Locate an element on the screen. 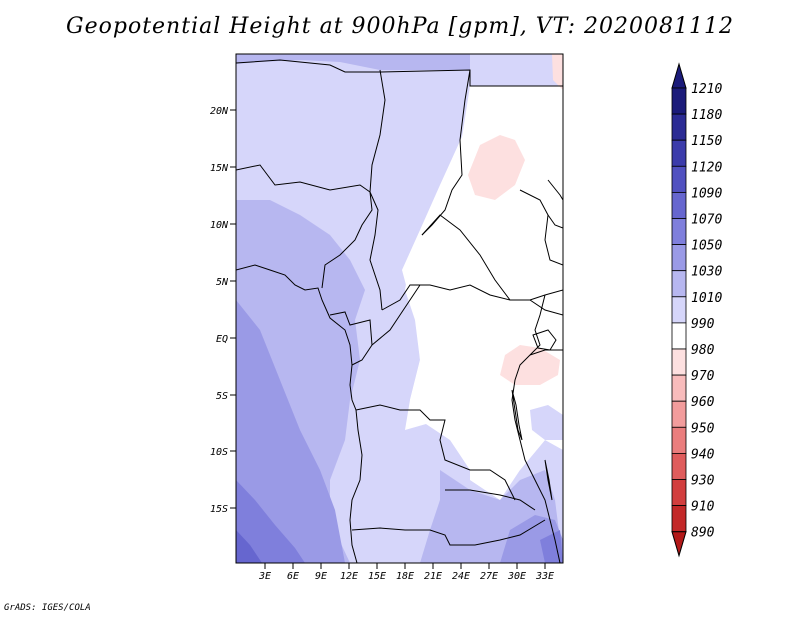 The width and height of the screenshot is (800, 618). lon-tick-label: 9E is located at coordinates (321, 576).